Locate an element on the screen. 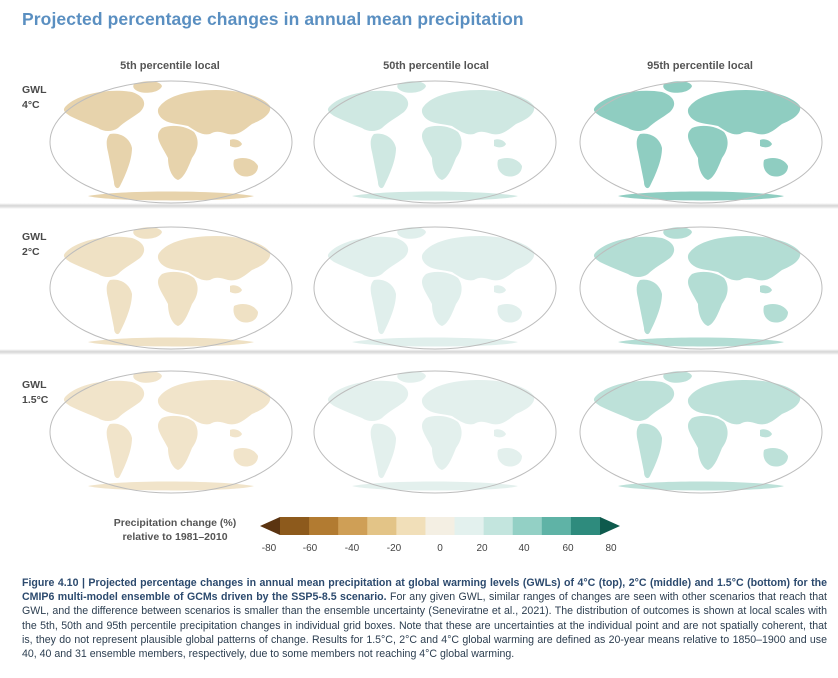 Image resolution: width=838 pixels, height=678 pixels. legend-tick-minus20: -20 is located at coordinates (394, 548).